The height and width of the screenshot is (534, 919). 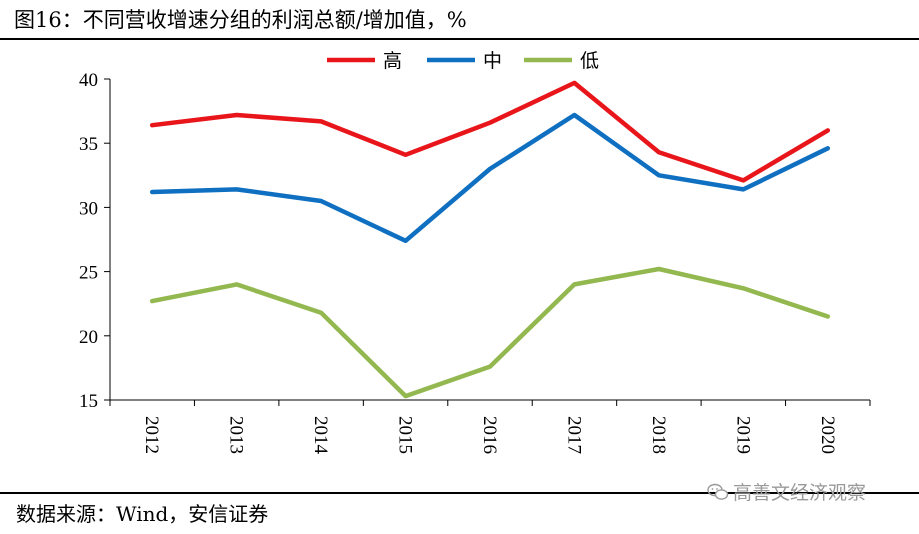 I want to click on watermark: 高善文经济观察, so click(x=786, y=491).